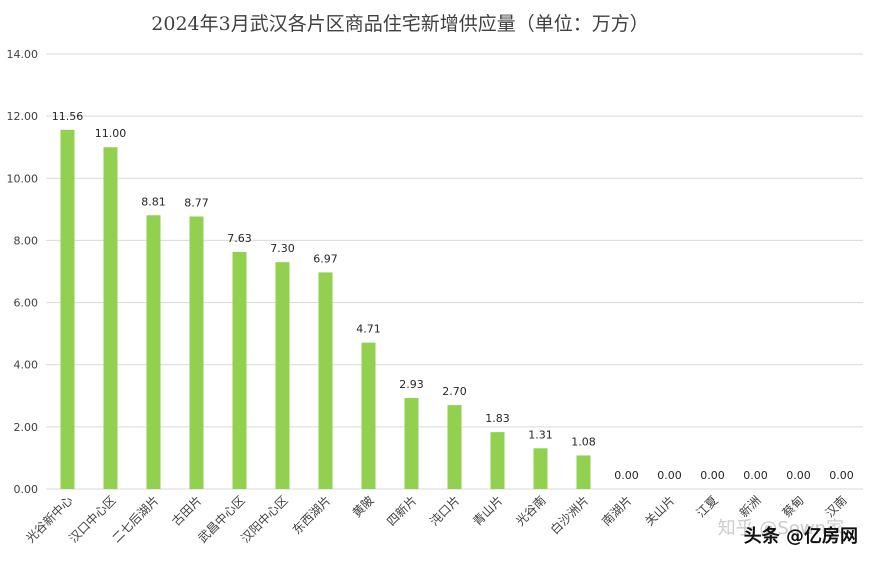  I want to click on y-tick-label: 4.00, so click(26, 365).